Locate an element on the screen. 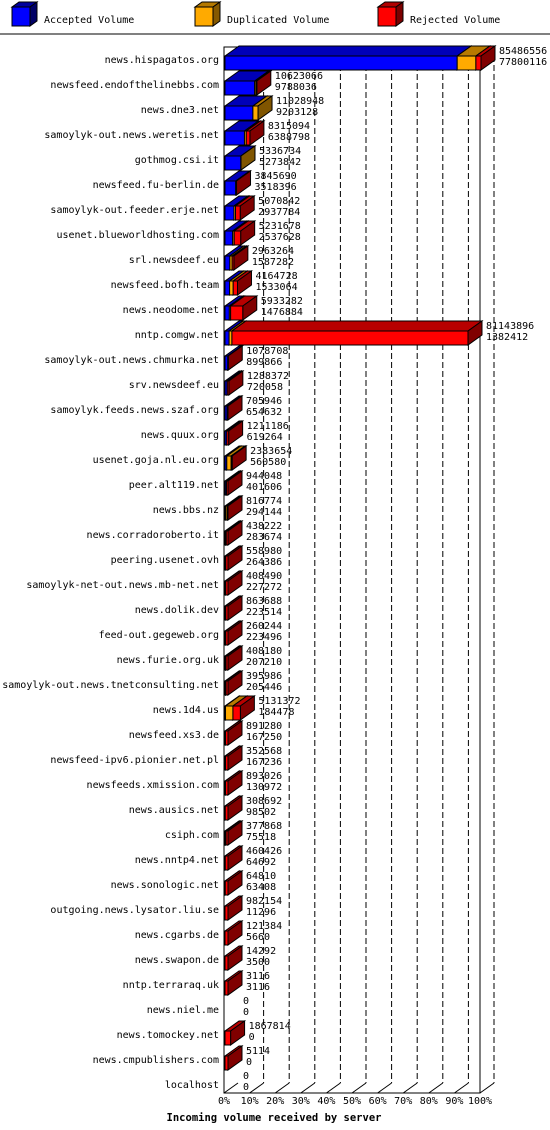 This screenshot has height=1130, width=550. server-label: news.corradoroberto.it is located at coordinates (153, 535).